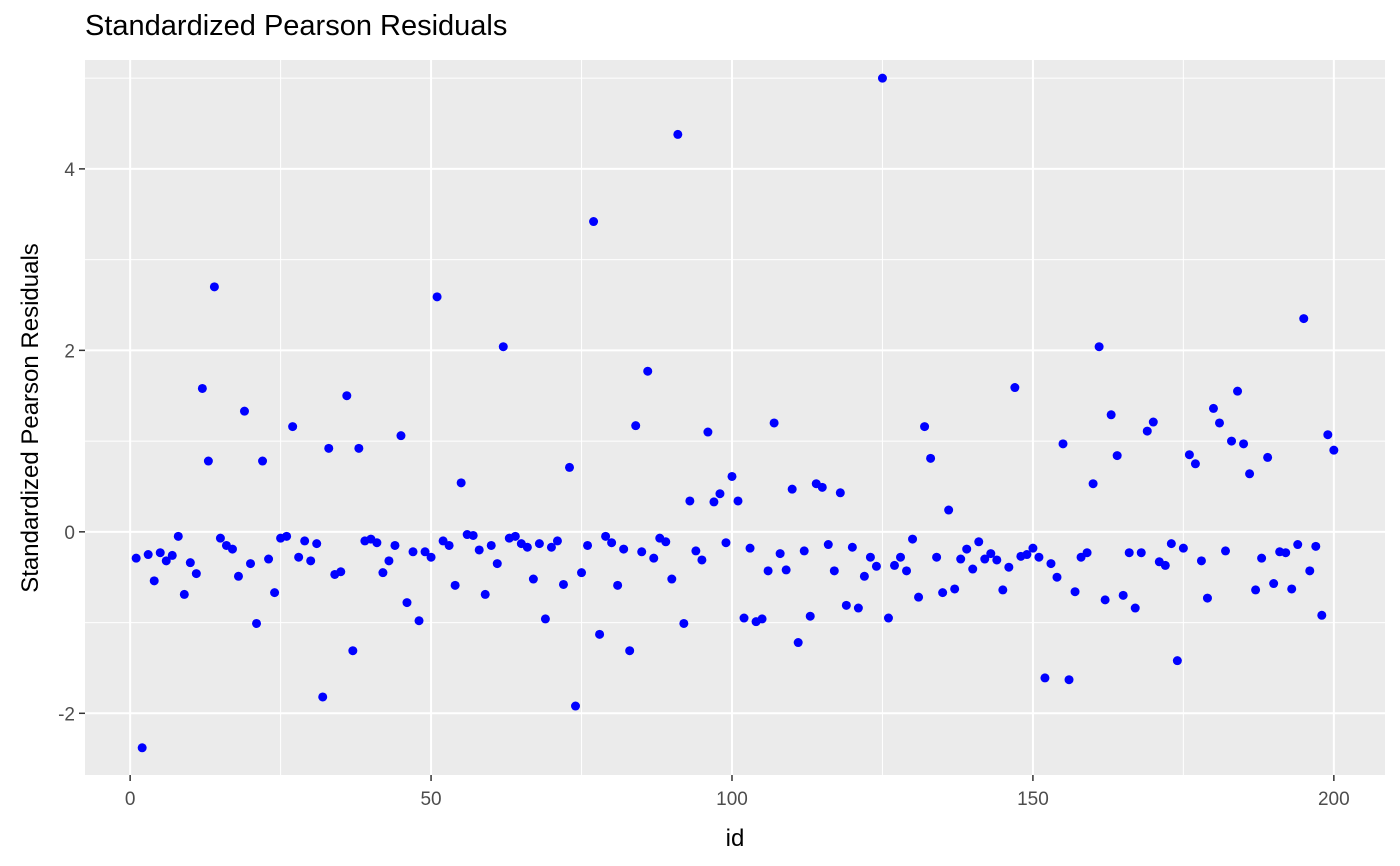  Describe the element at coordinates (69, 351) in the screenshot. I see `y-tick-label: 2` at that location.